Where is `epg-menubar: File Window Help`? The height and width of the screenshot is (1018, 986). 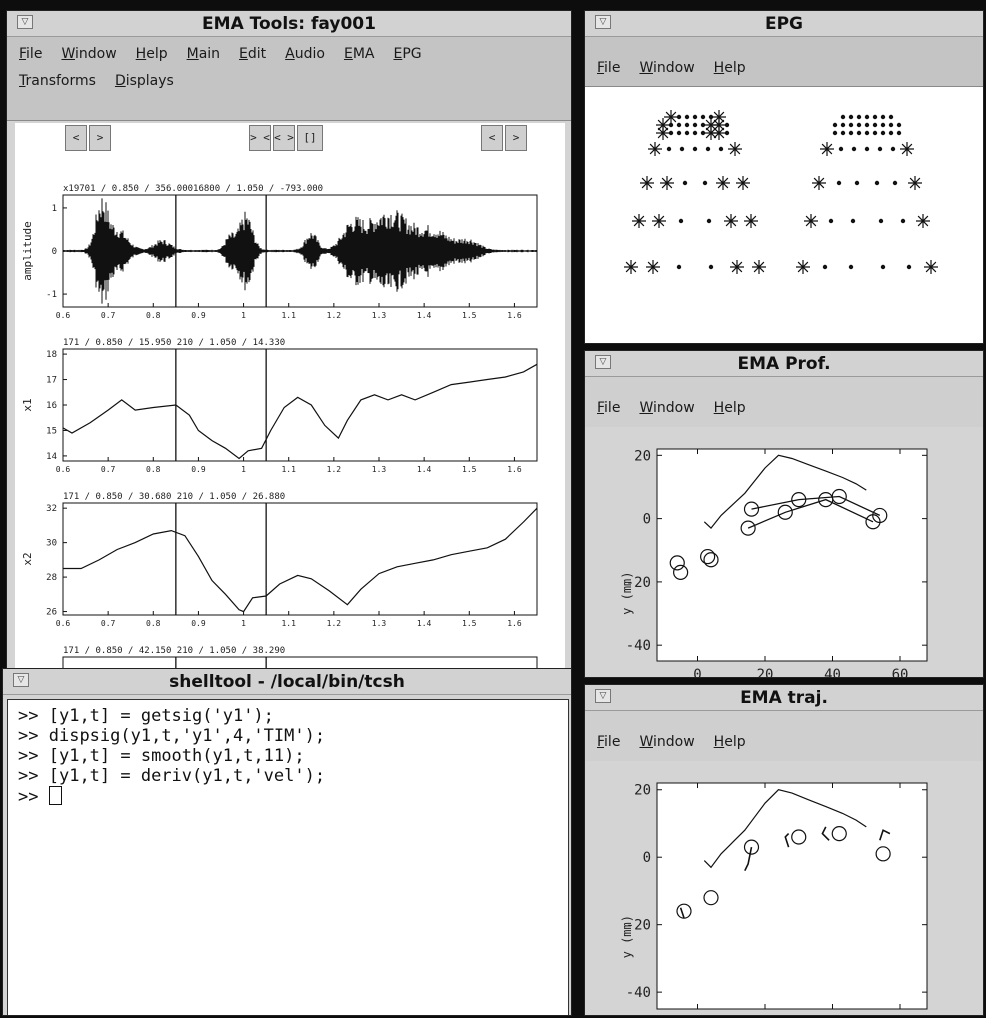
epg-menubar: File Window Help is located at coordinates (784, 62).